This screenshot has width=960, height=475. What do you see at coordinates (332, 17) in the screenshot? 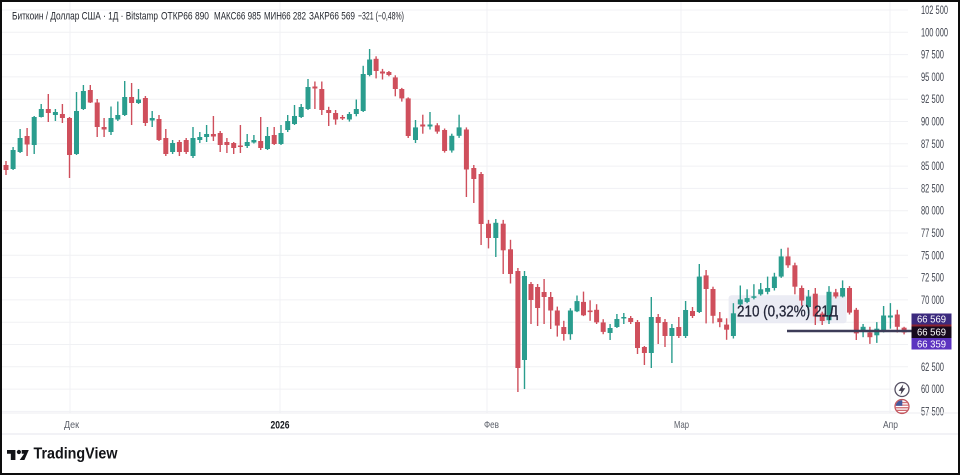
I see `svg-text: ЗАКР66 569` at bounding box center [332, 17].